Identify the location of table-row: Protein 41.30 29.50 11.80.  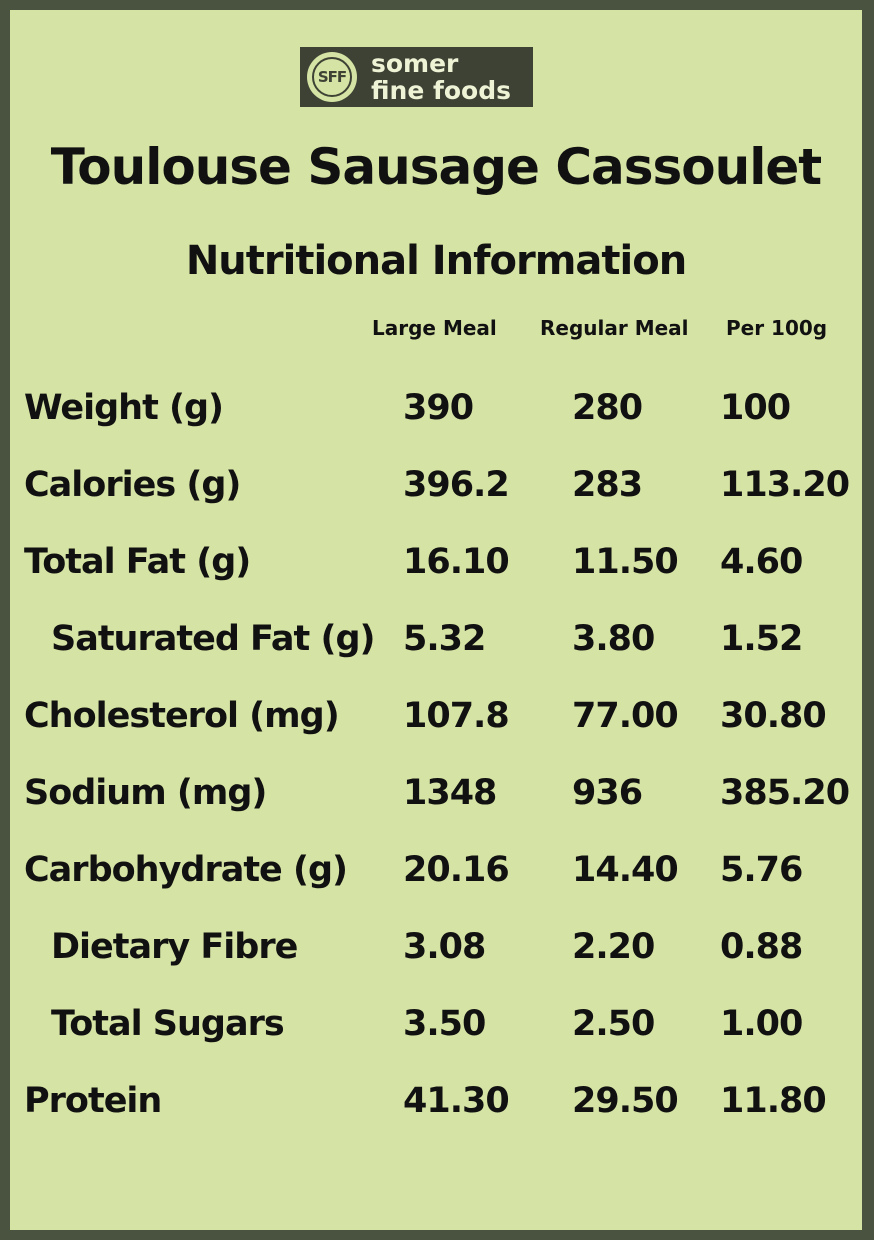
(436, 1111).